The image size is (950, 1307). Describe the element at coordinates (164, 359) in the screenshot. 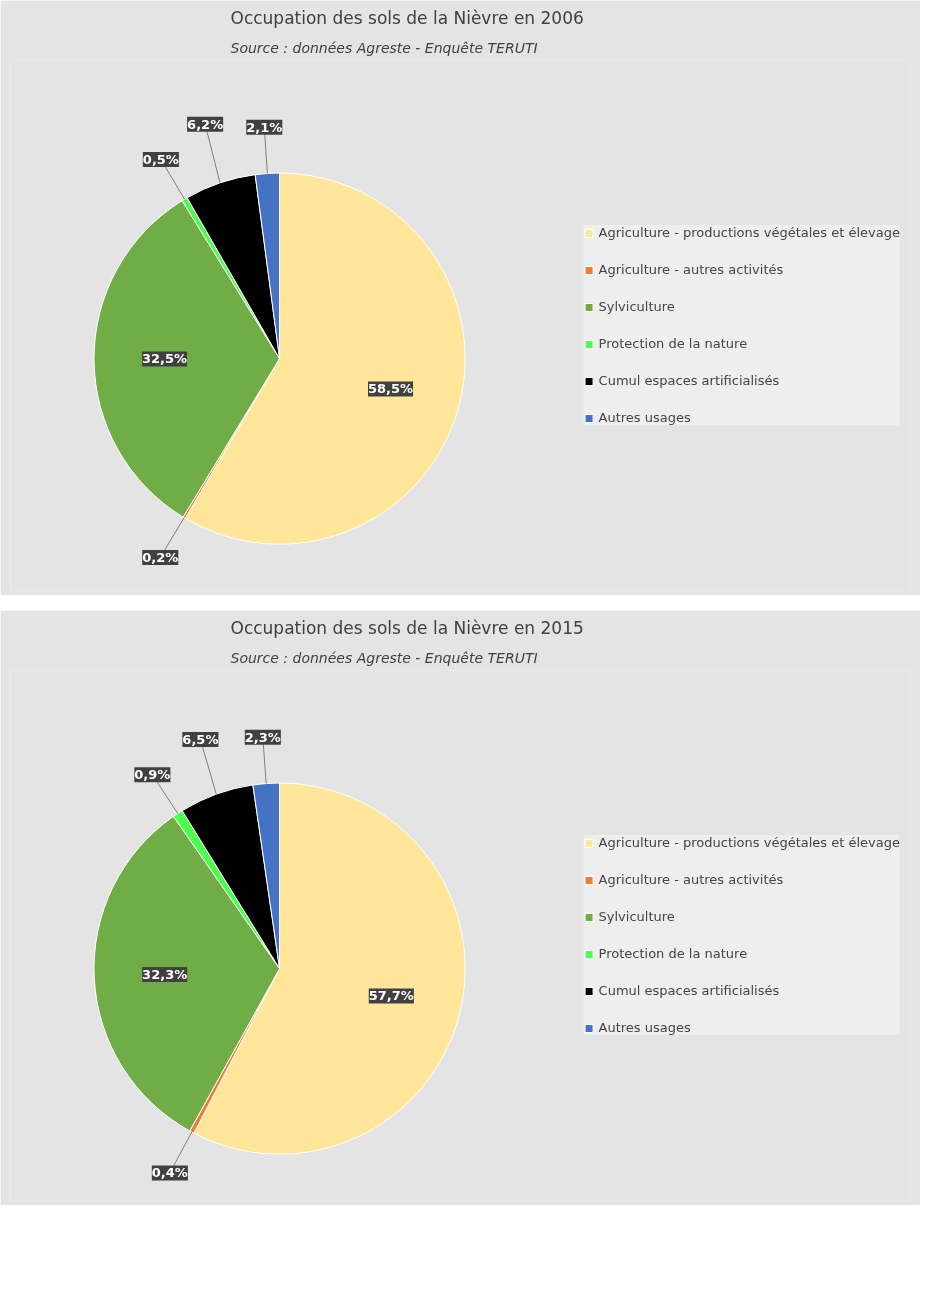

I see `data-label: 32,5%` at that location.